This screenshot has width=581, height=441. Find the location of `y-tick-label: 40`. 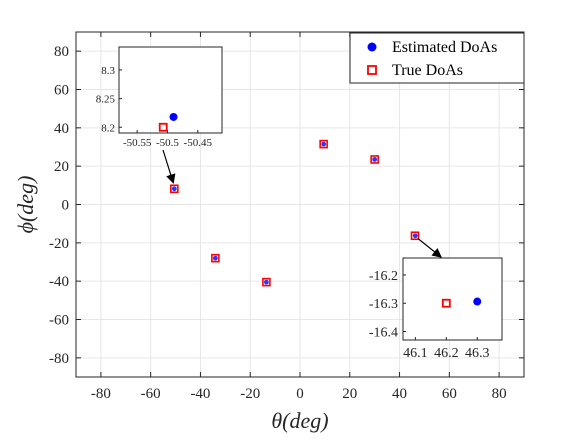

y-tick-label: 40 is located at coordinates (61, 129).